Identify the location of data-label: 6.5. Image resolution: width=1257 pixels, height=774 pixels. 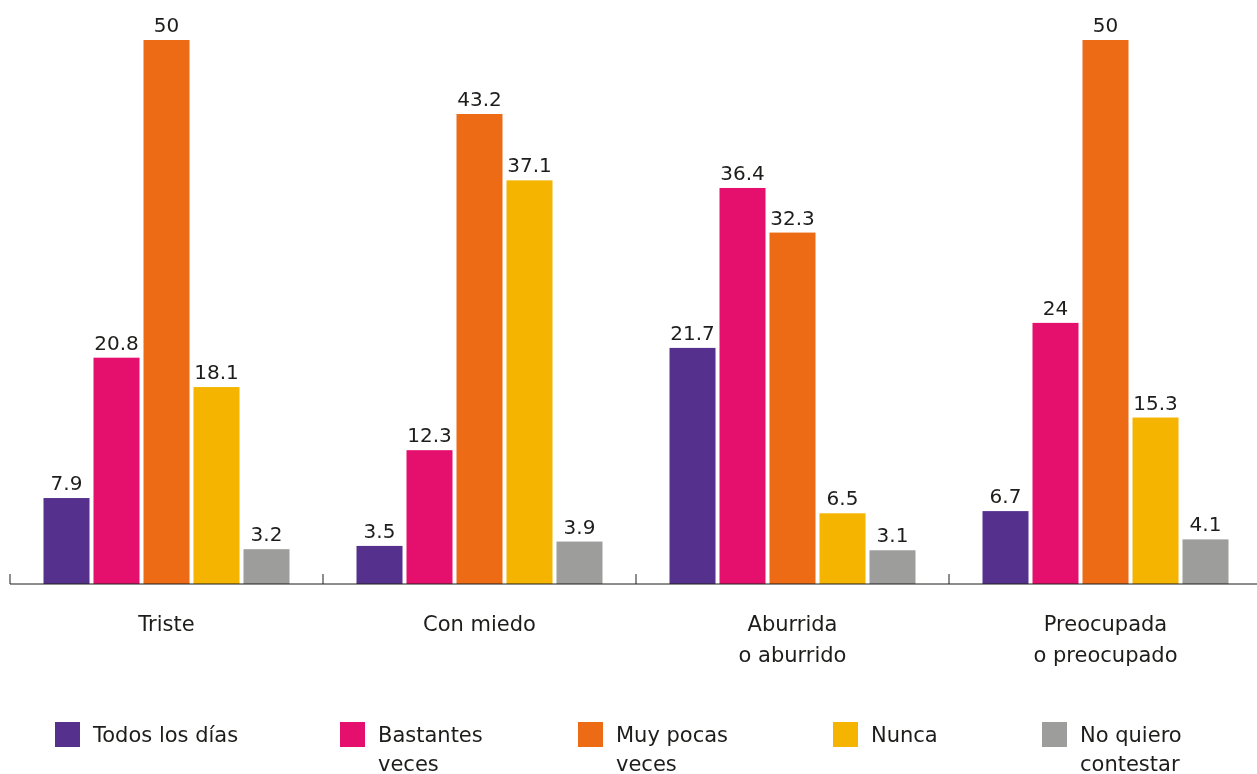
(842, 498).